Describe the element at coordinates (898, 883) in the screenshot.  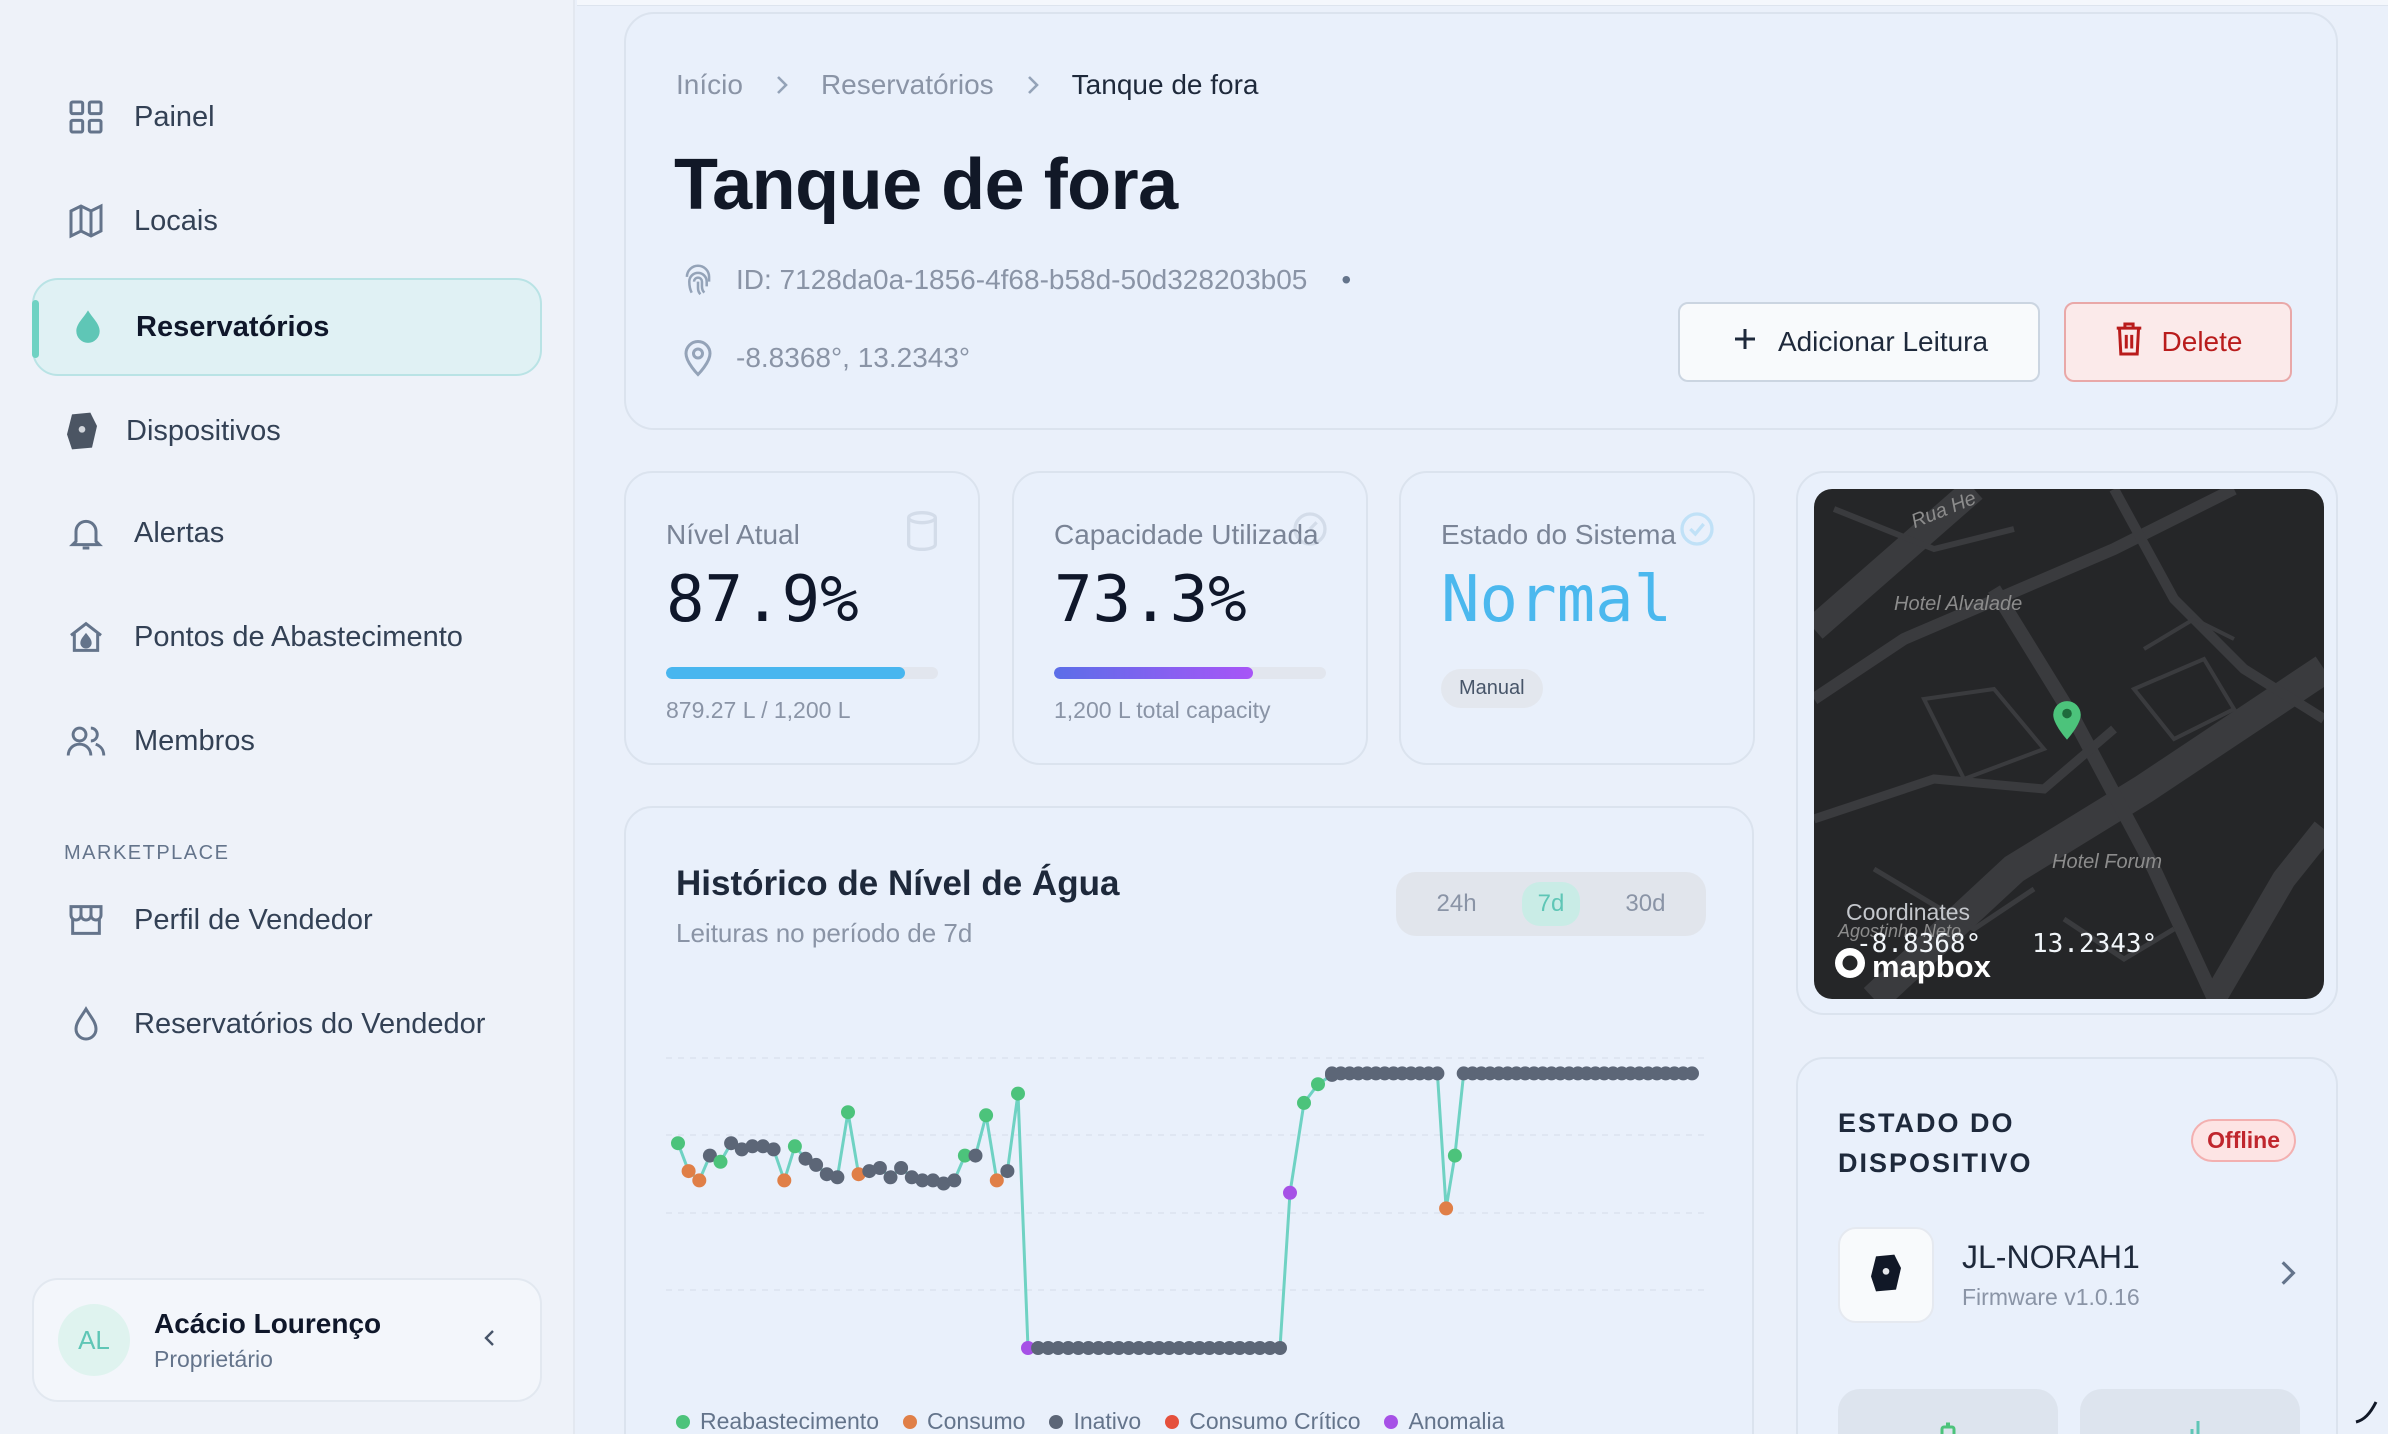
I see `chart-title: Histórico de Nível de Água` at that location.